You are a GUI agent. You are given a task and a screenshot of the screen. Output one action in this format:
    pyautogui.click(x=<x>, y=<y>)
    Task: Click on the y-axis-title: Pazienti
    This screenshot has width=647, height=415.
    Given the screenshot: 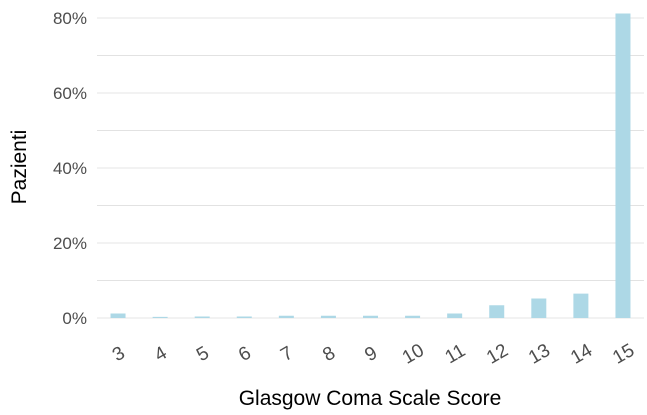 What is the action you would take?
    pyautogui.click(x=19, y=167)
    